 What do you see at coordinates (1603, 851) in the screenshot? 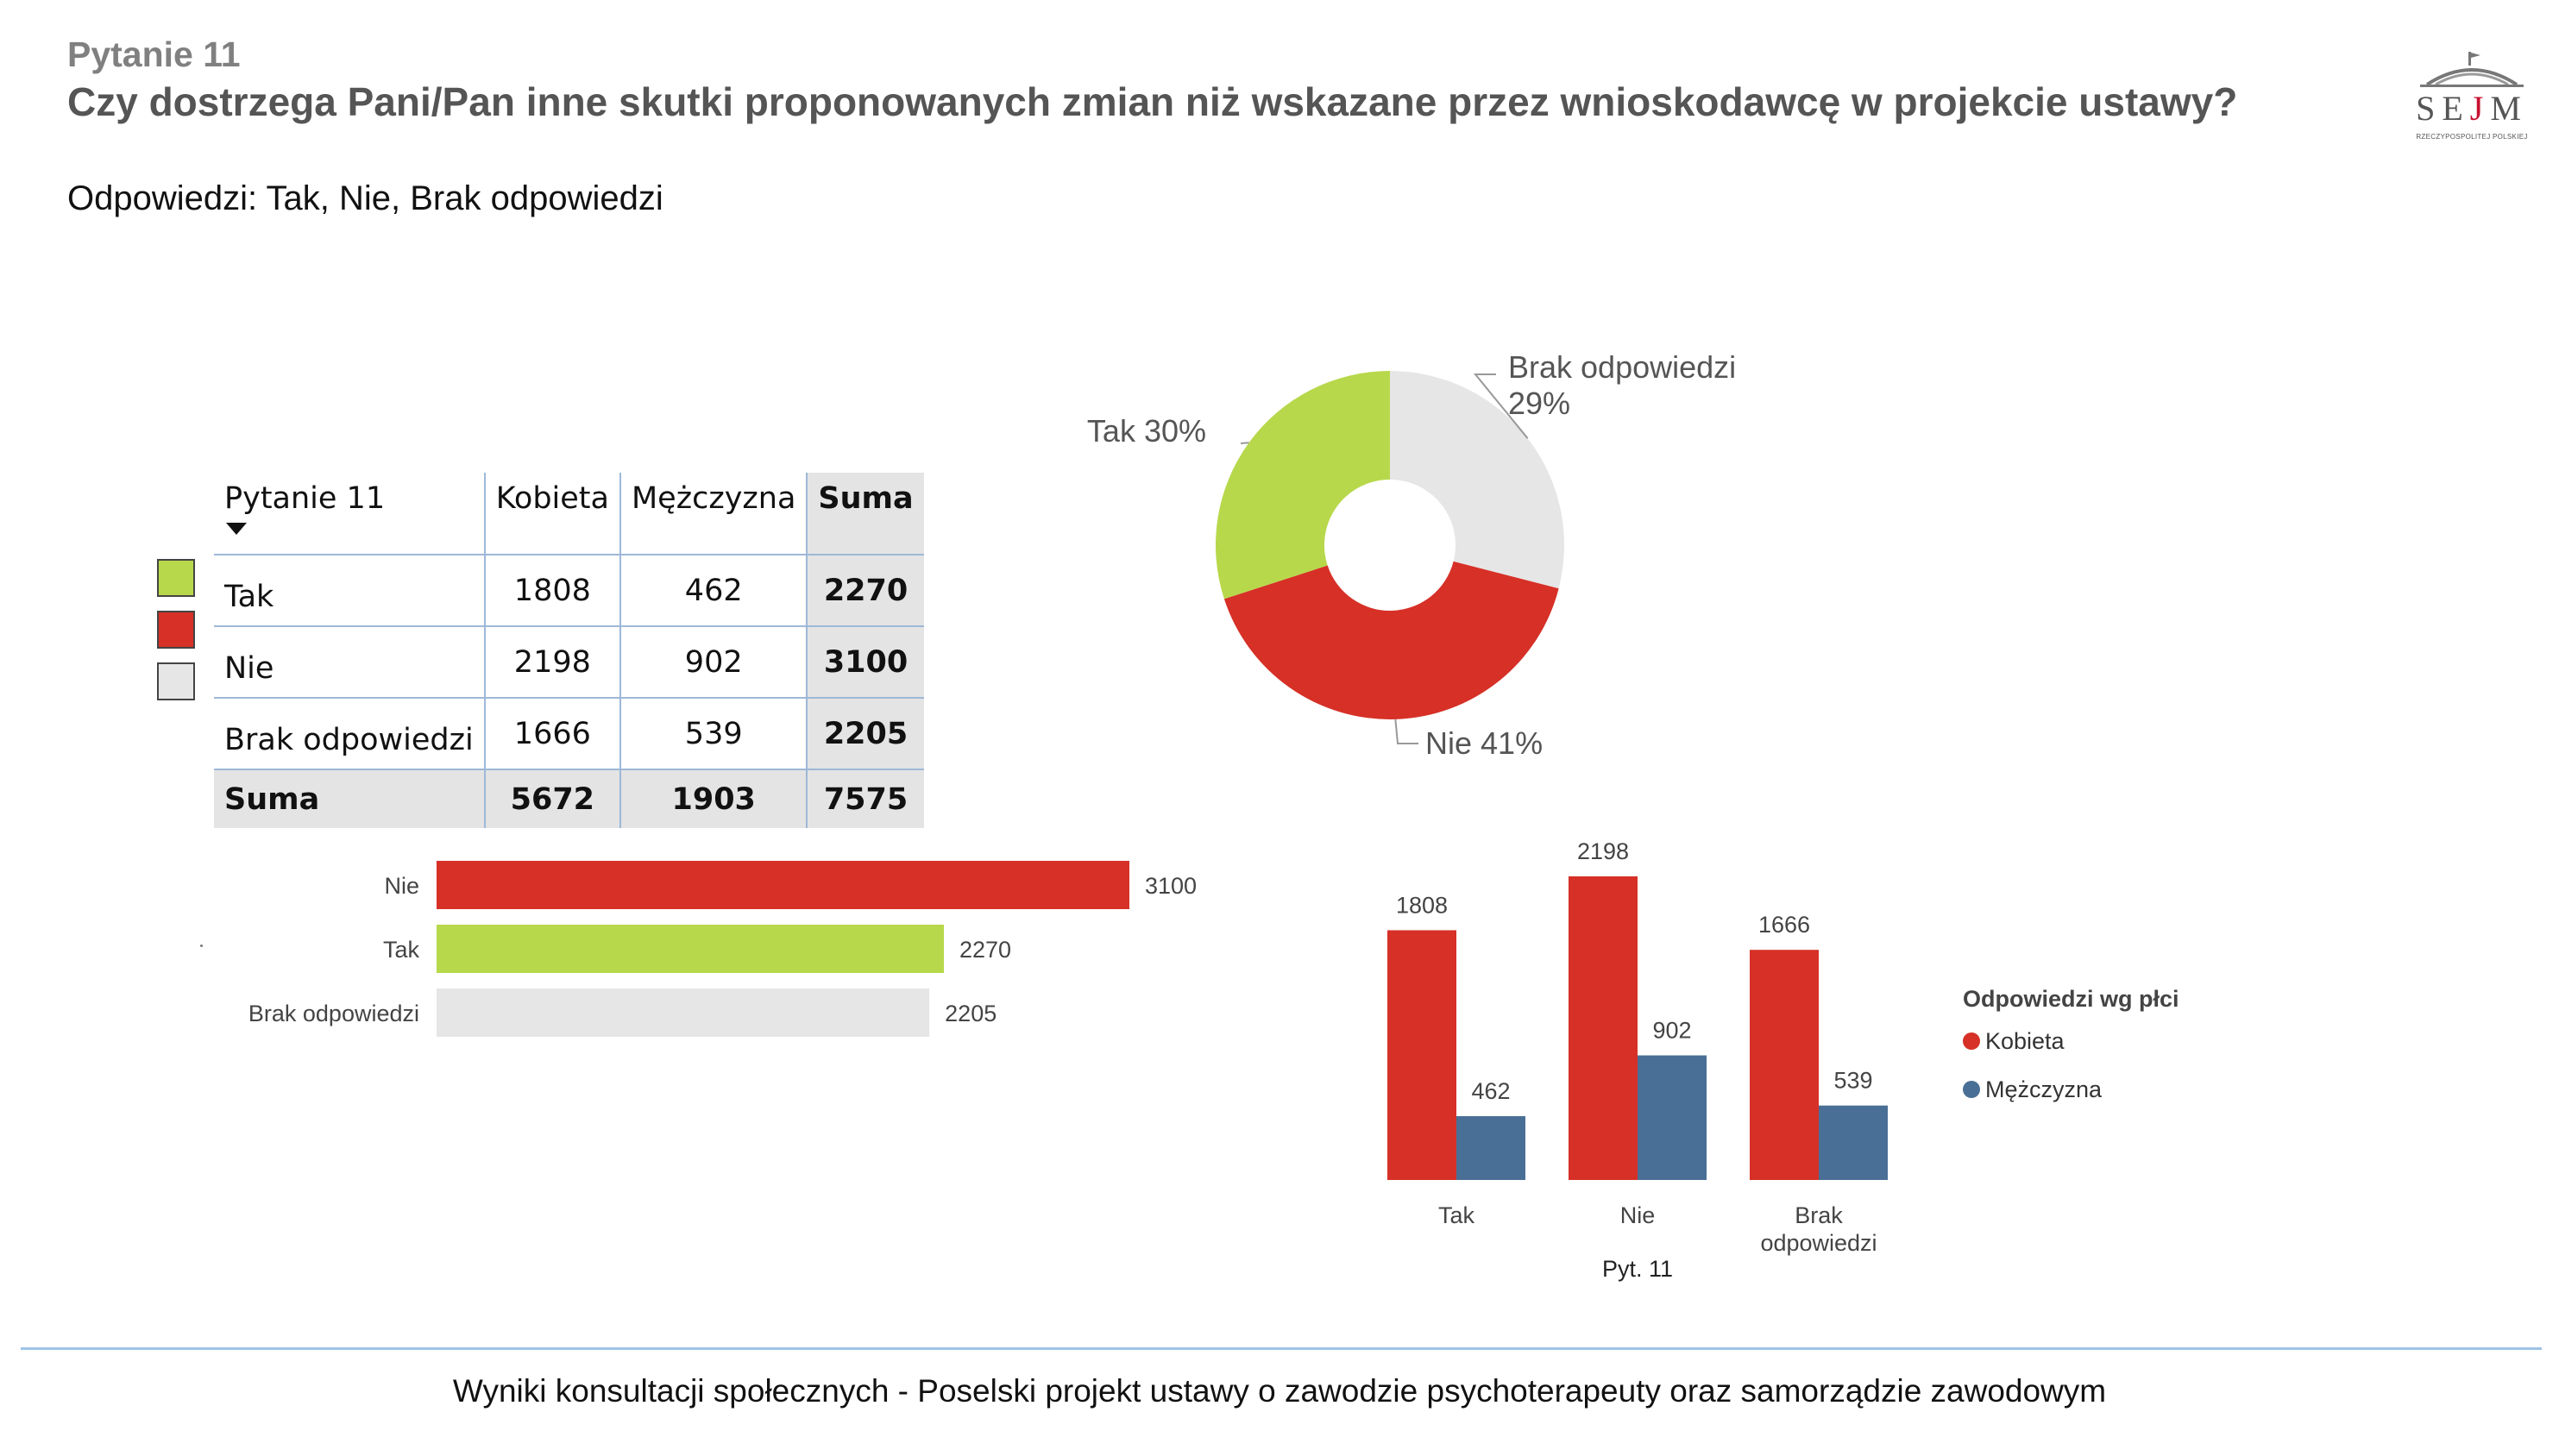
I see `vbar-value-label: 2198` at bounding box center [1603, 851].